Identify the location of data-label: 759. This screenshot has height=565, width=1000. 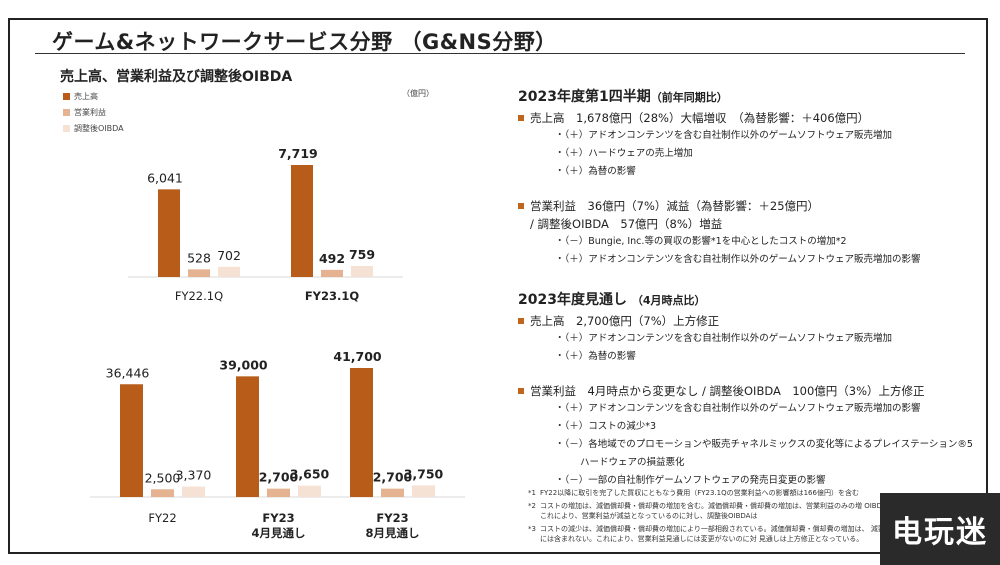
(362, 254).